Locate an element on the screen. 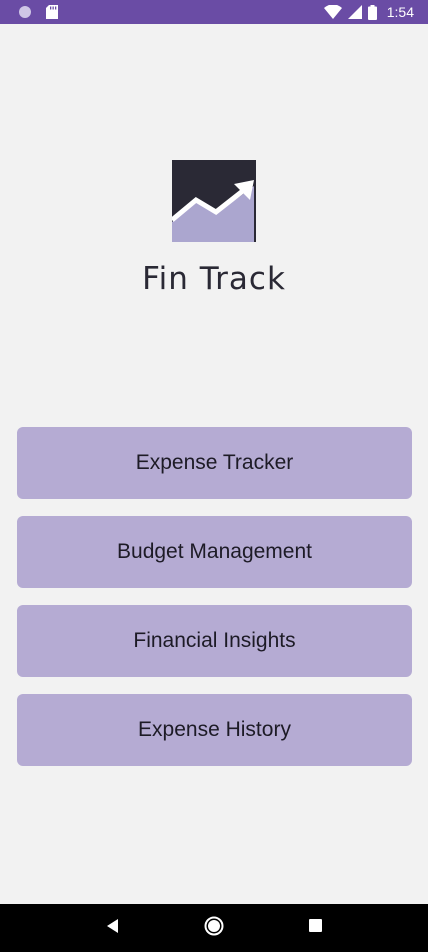  circle-status-icon is located at coordinates (25, 12).